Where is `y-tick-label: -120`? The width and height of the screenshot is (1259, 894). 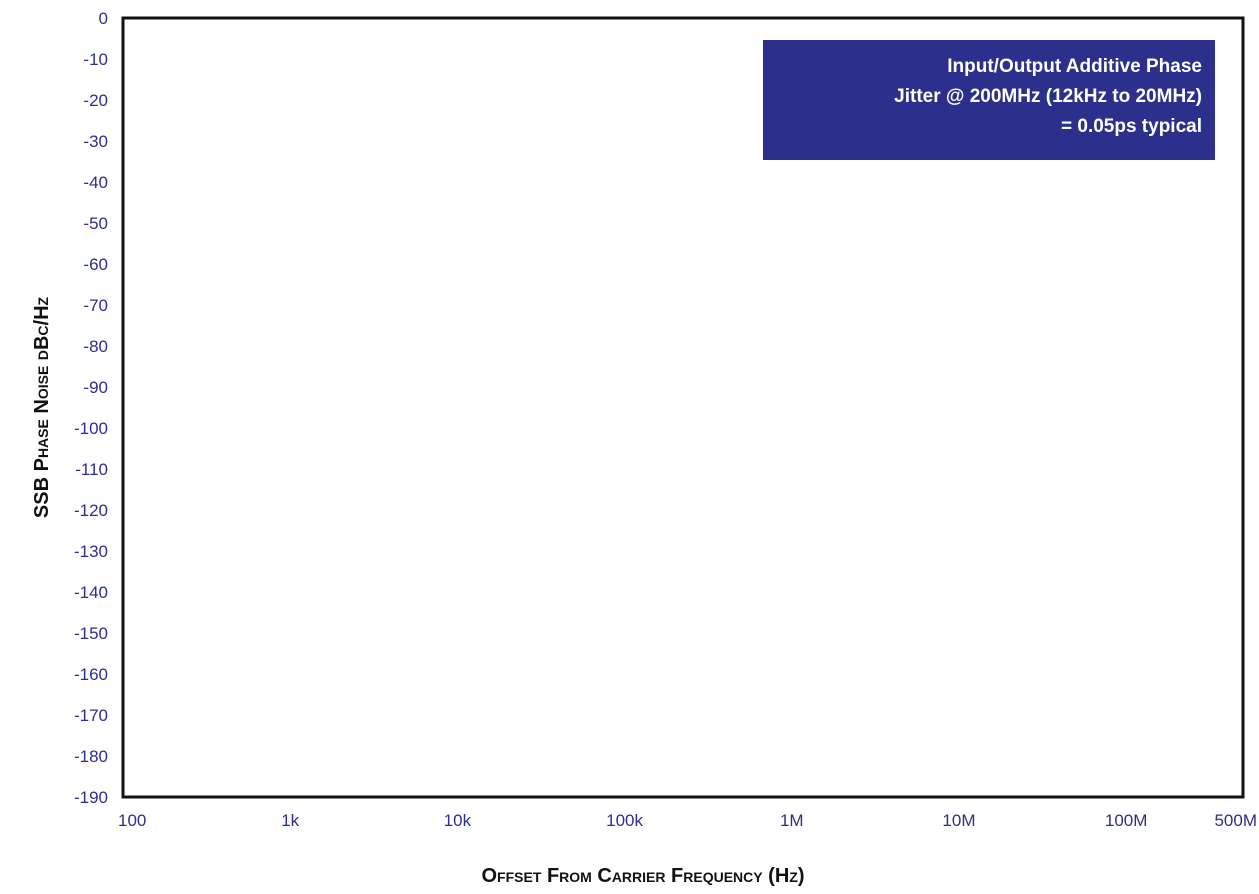 y-tick-label: -120 is located at coordinates (91, 510).